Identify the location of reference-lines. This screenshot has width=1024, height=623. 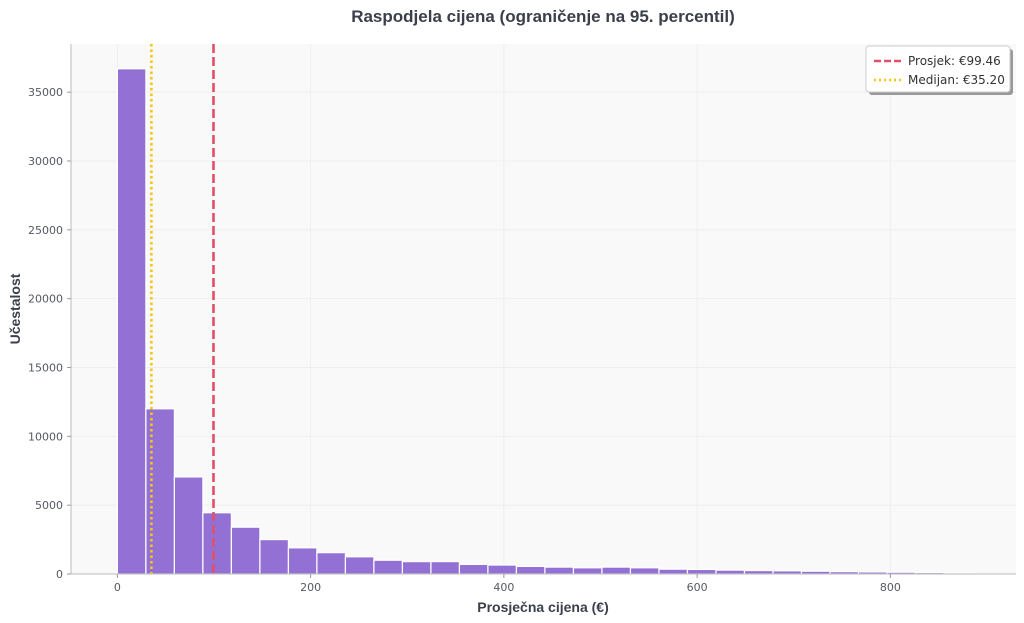
(182, 309).